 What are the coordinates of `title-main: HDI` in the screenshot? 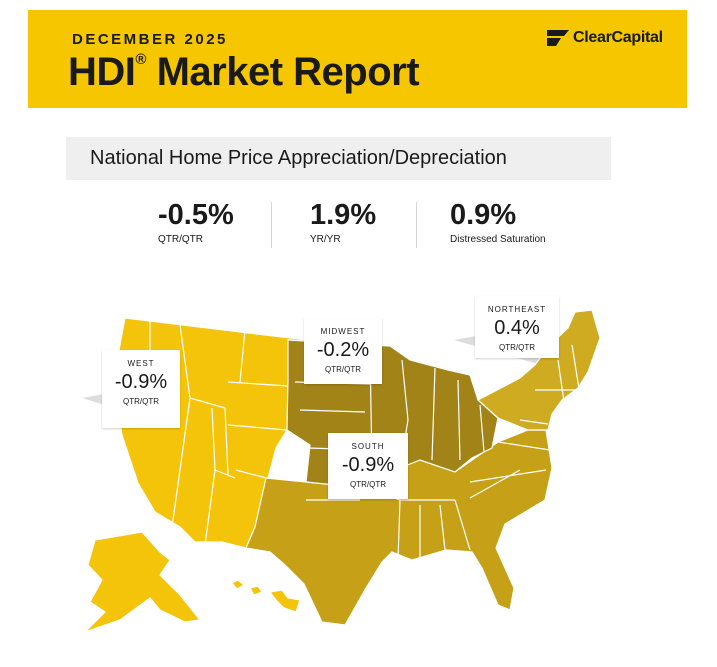 It's located at (102, 72).